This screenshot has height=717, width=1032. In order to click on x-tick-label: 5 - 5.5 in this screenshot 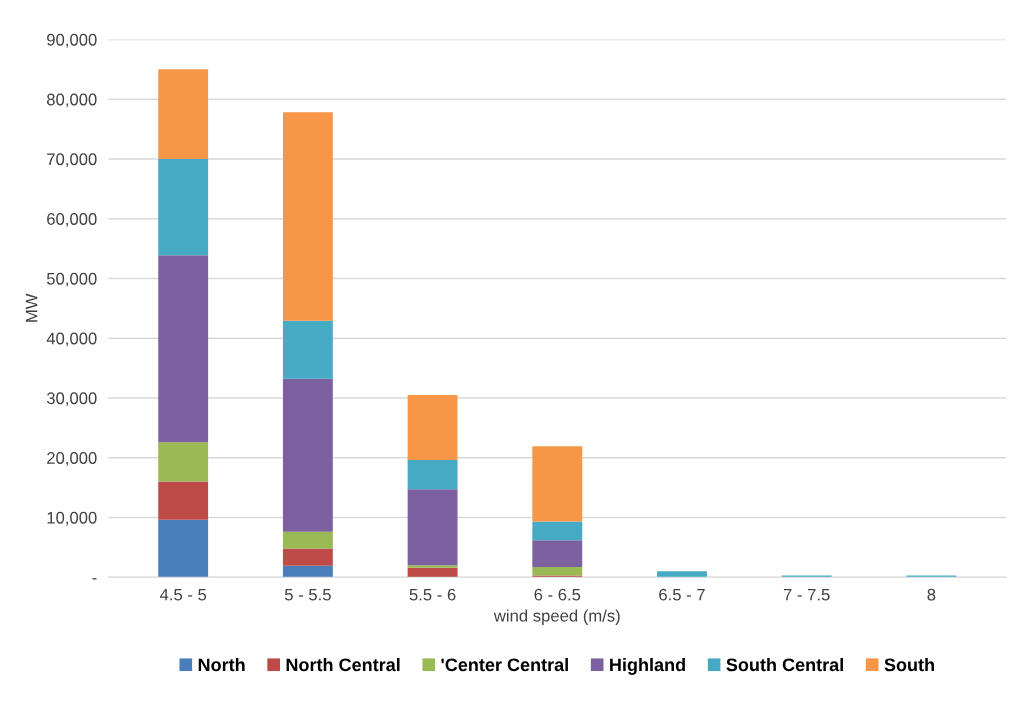, I will do `click(307, 594)`.